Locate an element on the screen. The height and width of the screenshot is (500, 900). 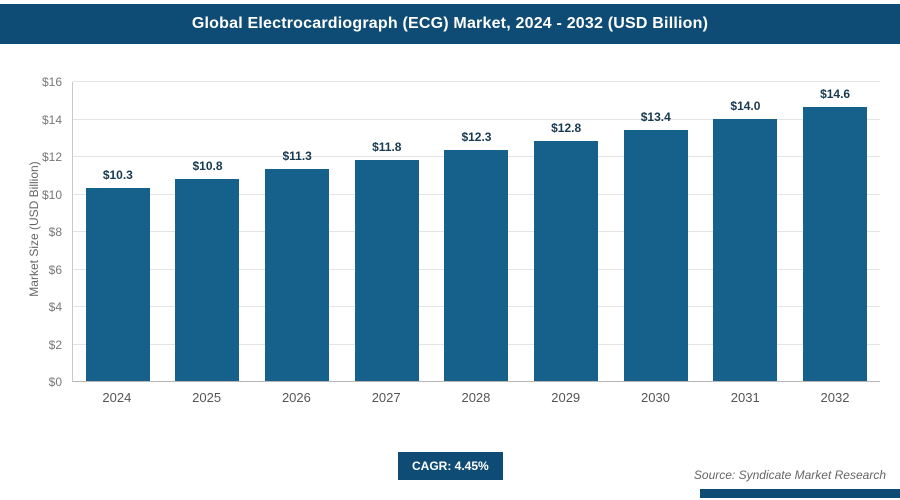
y-tick-label: $10 is located at coordinates (51, 194).